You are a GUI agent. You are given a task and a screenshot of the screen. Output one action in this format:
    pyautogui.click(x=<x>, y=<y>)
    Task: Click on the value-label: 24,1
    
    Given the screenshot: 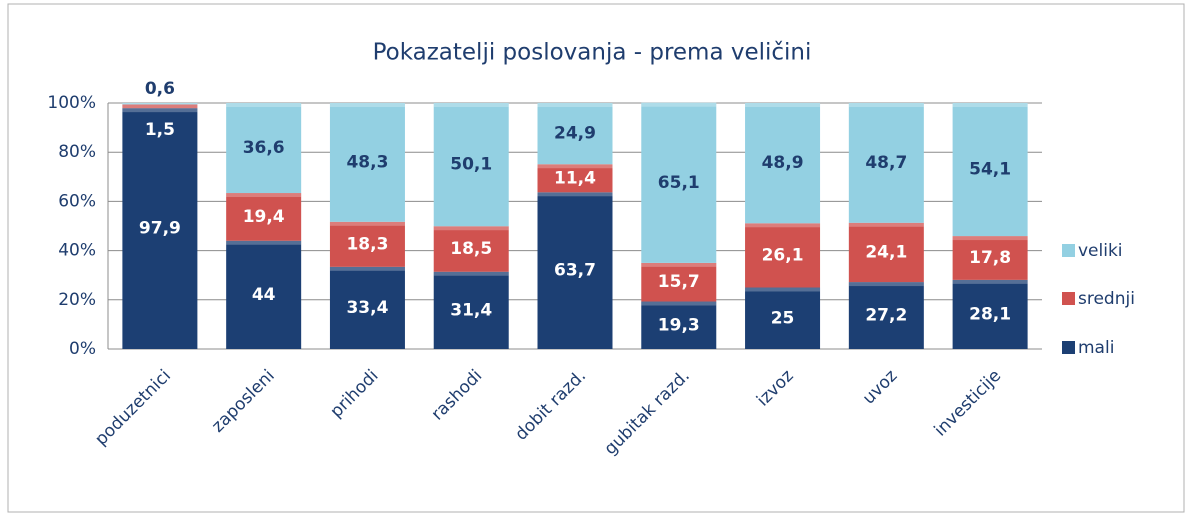 What is the action you would take?
    pyautogui.click(x=886, y=252)
    